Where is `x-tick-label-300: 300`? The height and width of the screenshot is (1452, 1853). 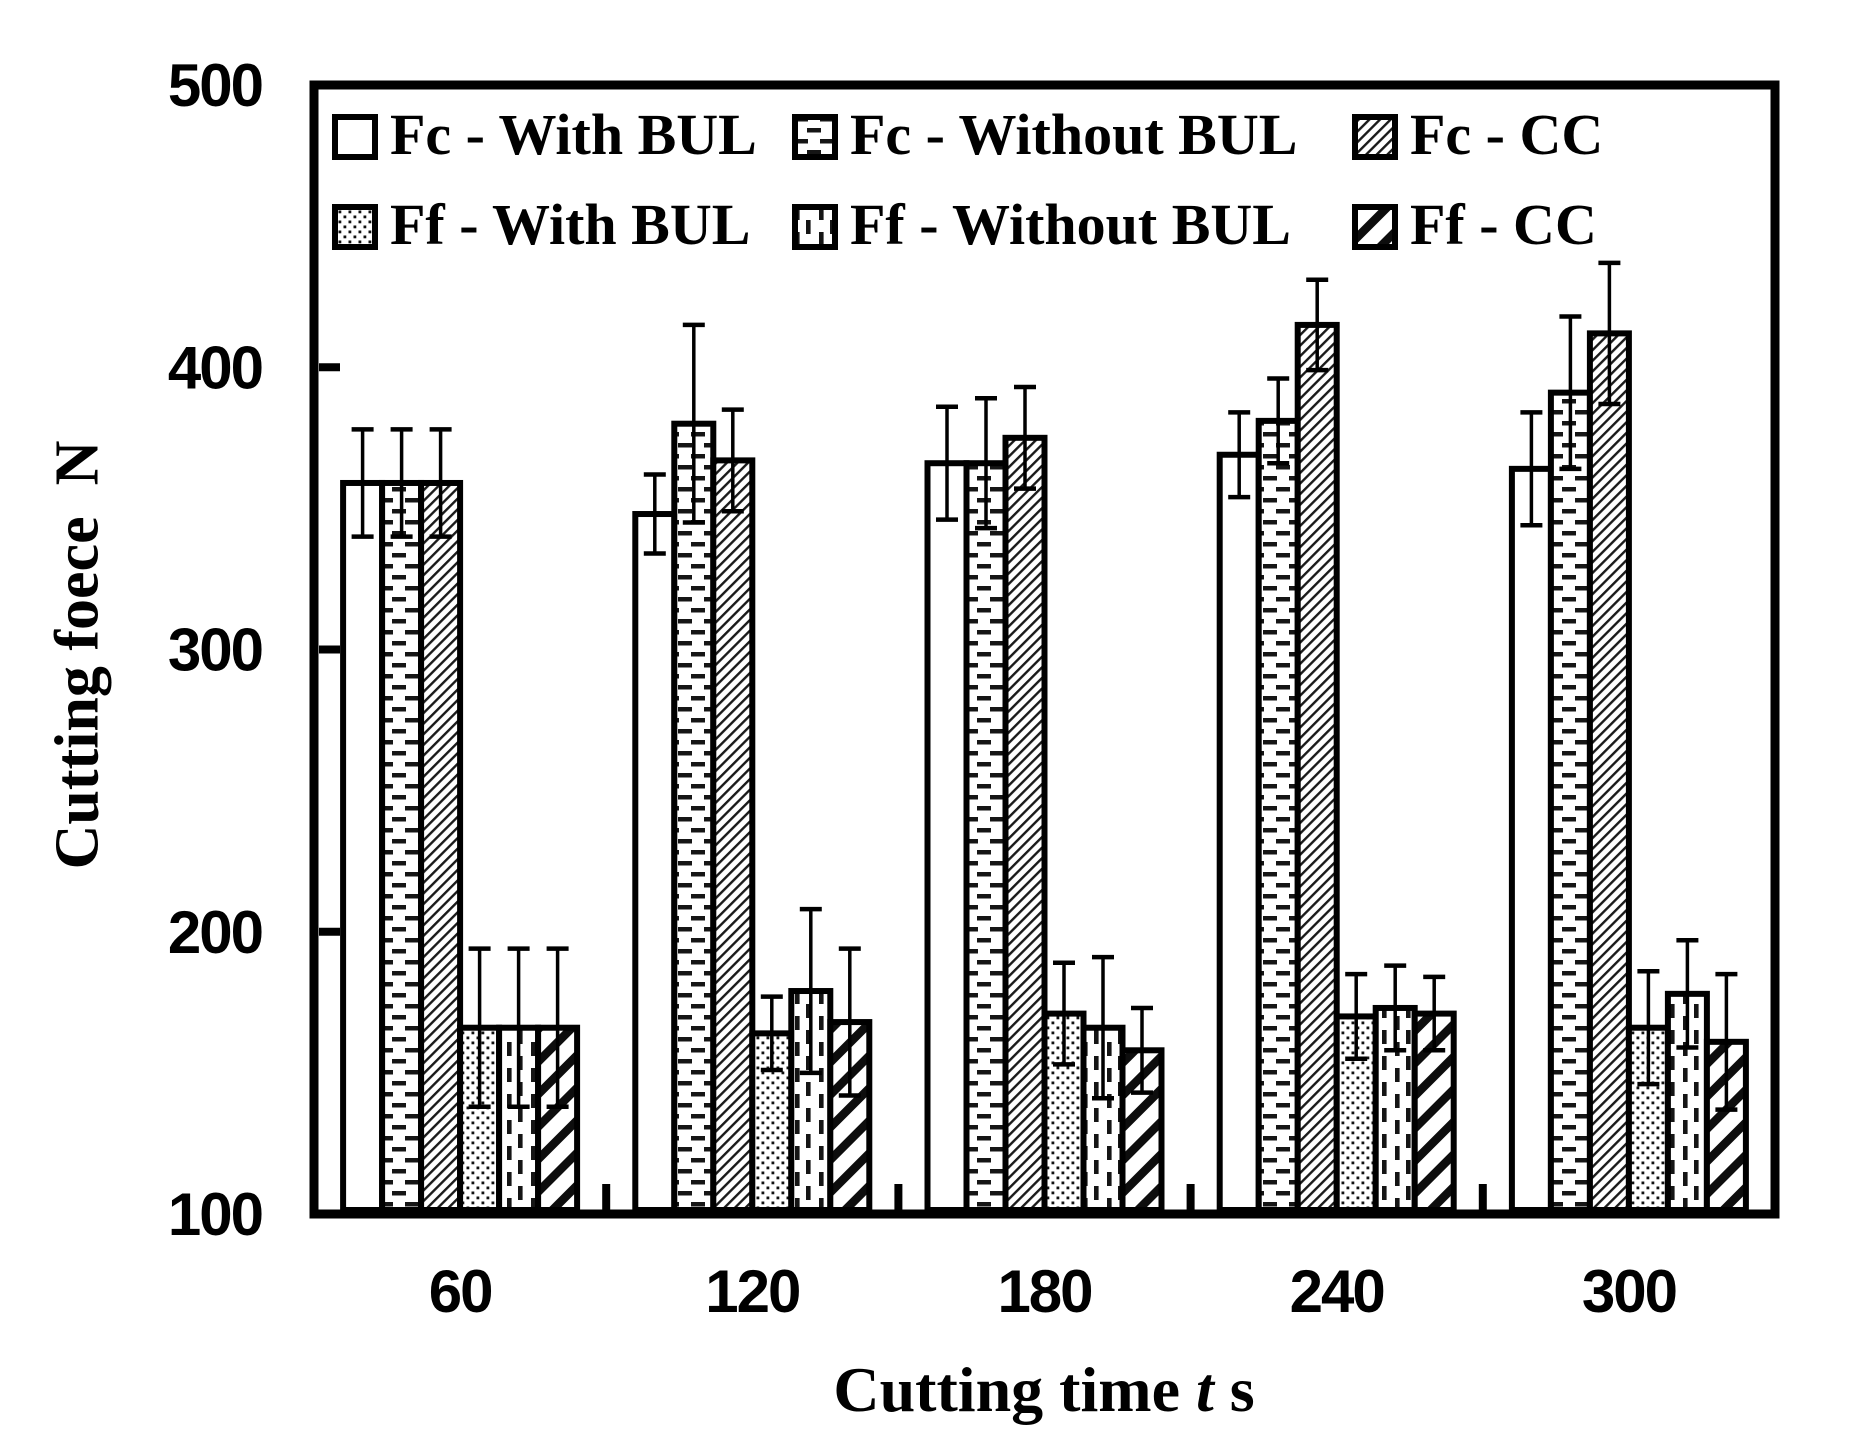 x-tick-label-300: 300 is located at coordinates (1629, 1291).